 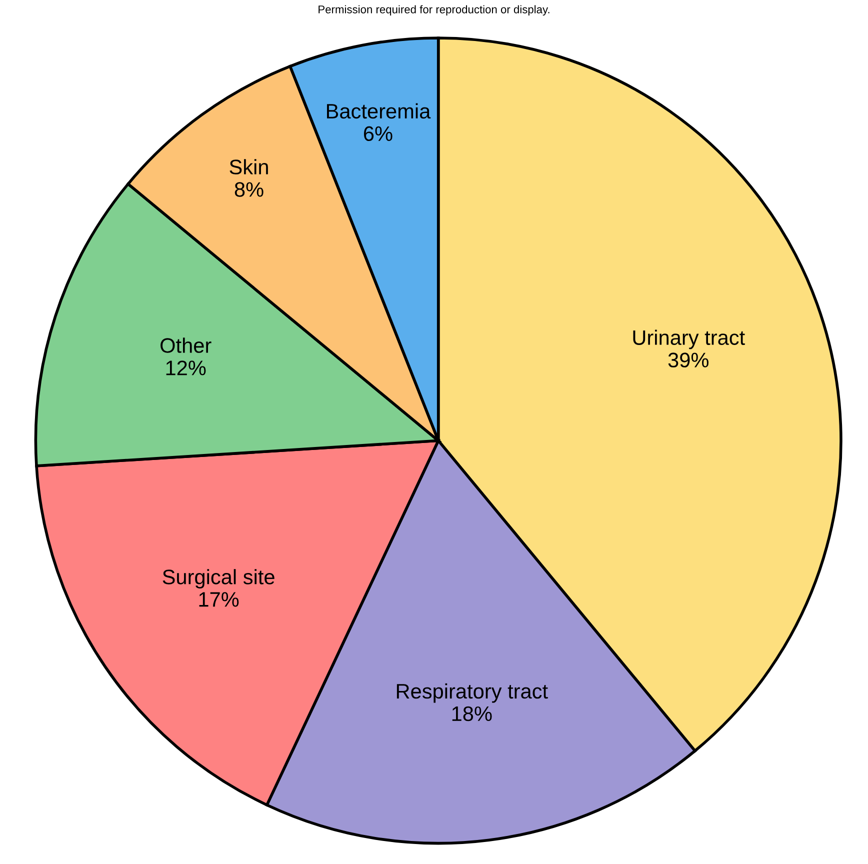 What do you see at coordinates (218, 578) in the screenshot?
I see `slice-label: Surgical site` at bounding box center [218, 578].